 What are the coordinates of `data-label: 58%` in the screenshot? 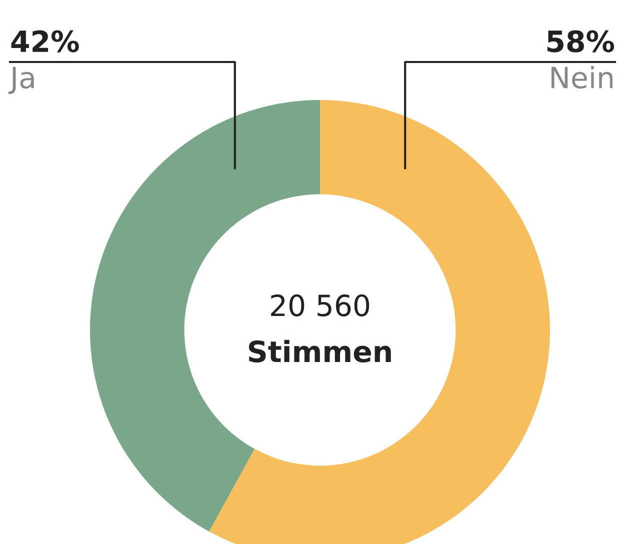 It's located at (580, 41).